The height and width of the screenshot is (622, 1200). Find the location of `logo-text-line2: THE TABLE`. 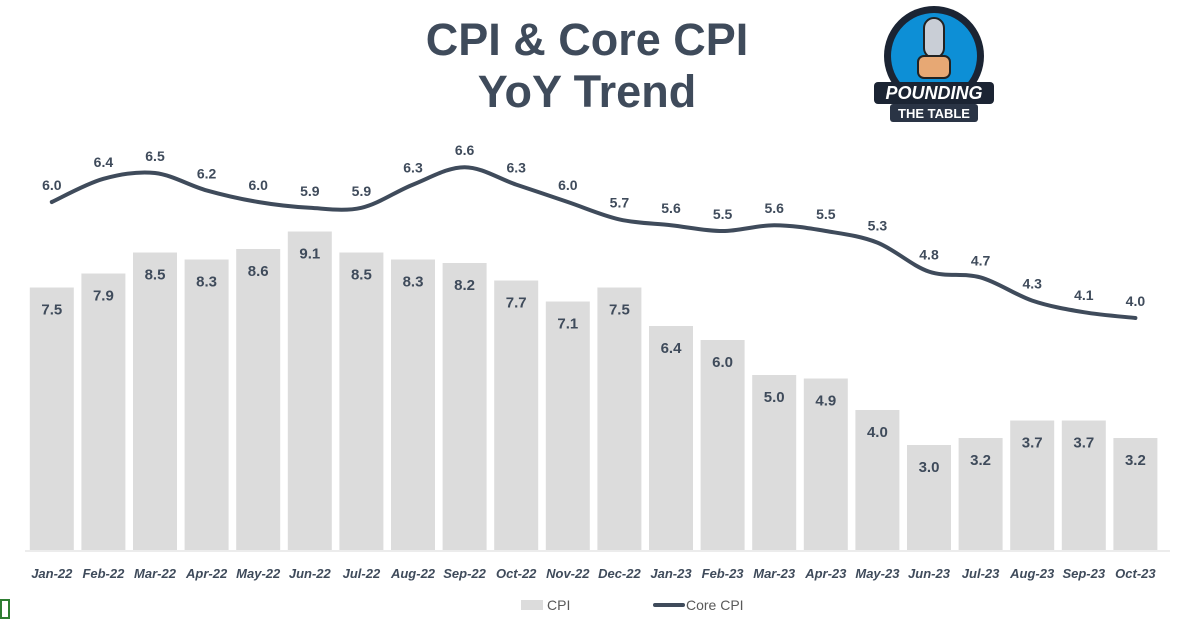

logo-text-line2: THE TABLE is located at coordinates (934, 113).